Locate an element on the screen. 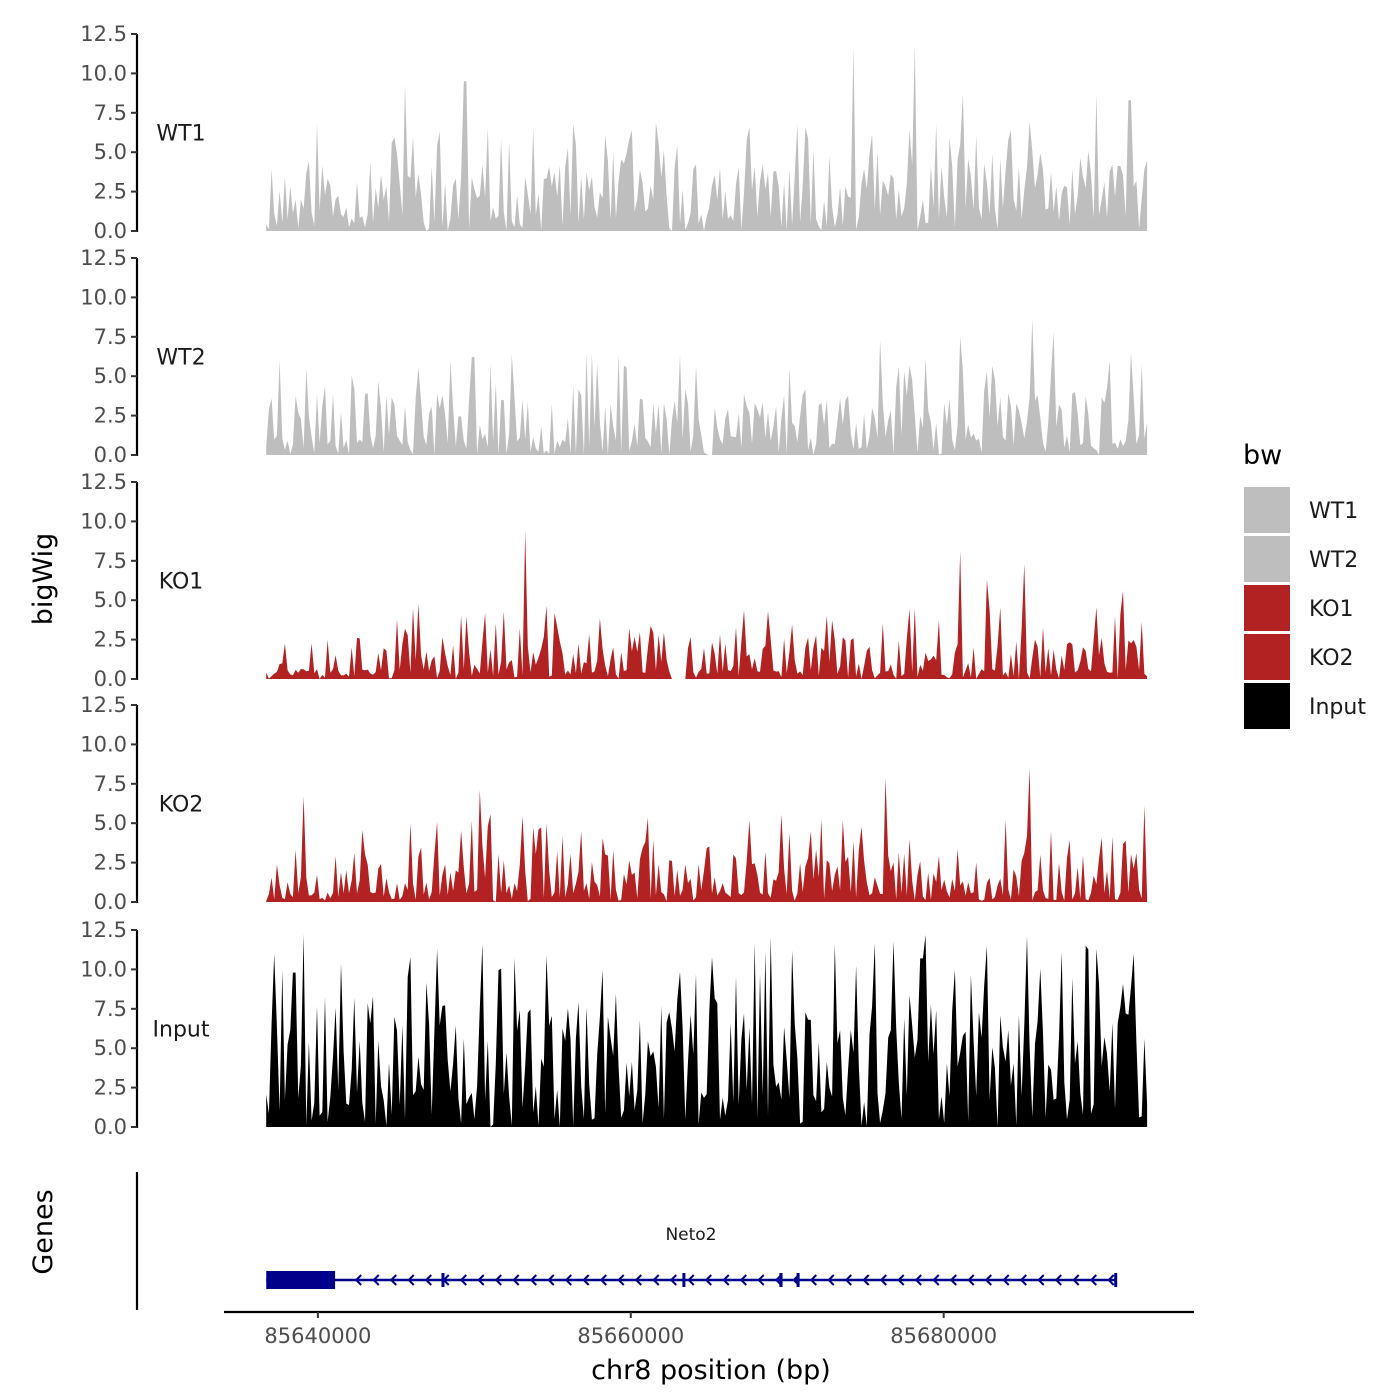  gene-track-title: Genes is located at coordinates (43, 1231).